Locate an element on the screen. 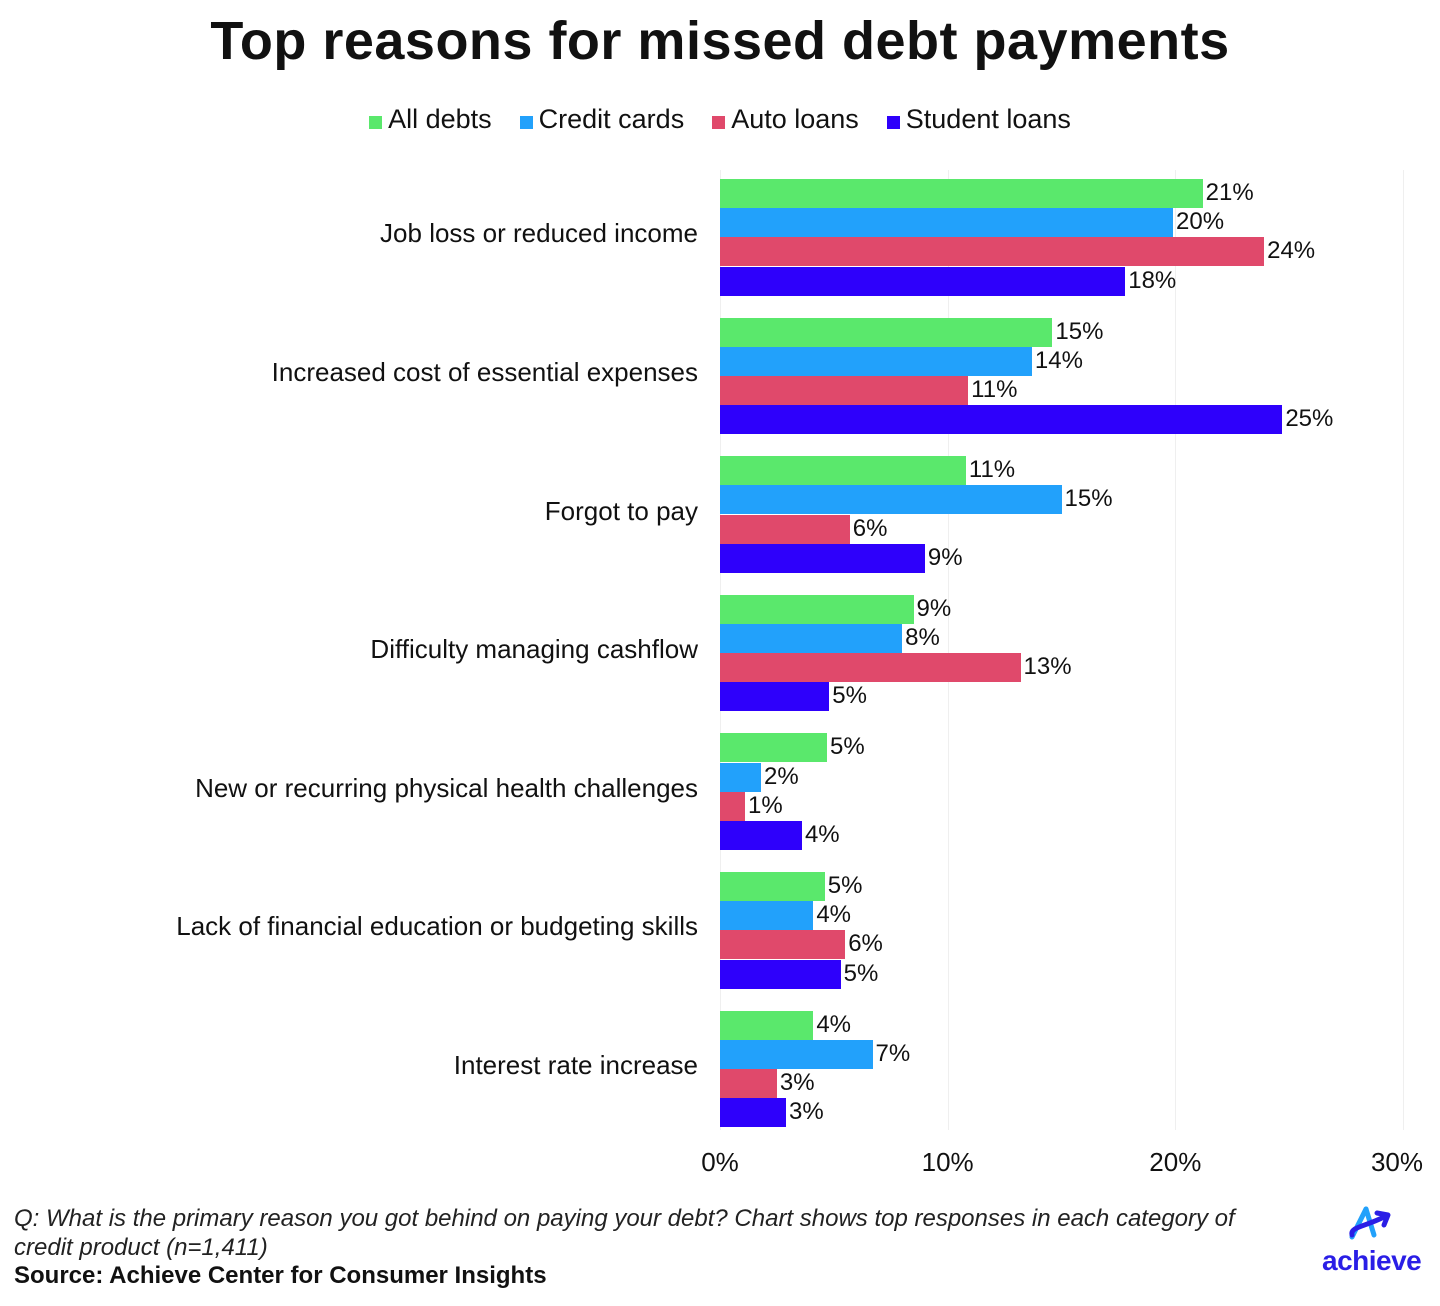  bar-value-label: 7% is located at coordinates (893, 1053).